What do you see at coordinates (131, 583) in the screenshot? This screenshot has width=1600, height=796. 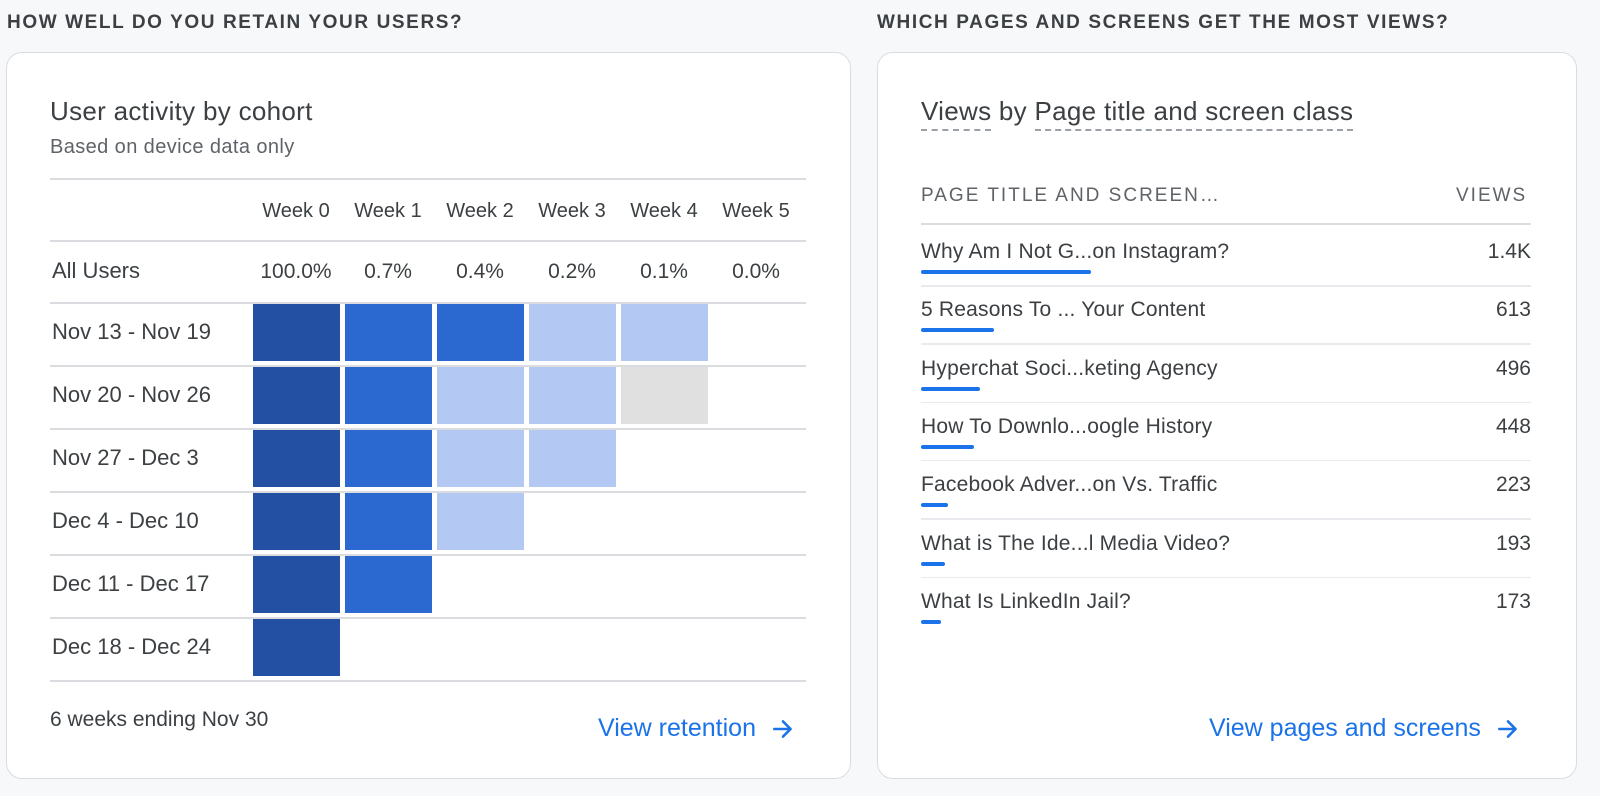 I see `cohort-row-label: Dec 11 - Dec 17` at bounding box center [131, 583].